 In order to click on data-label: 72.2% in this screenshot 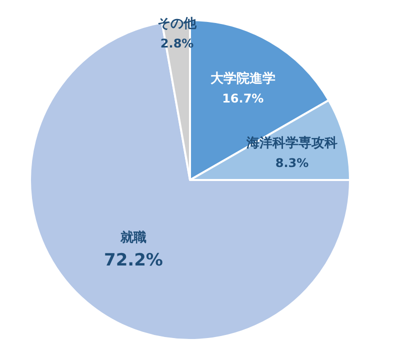, I will do `click(133, 260)`.